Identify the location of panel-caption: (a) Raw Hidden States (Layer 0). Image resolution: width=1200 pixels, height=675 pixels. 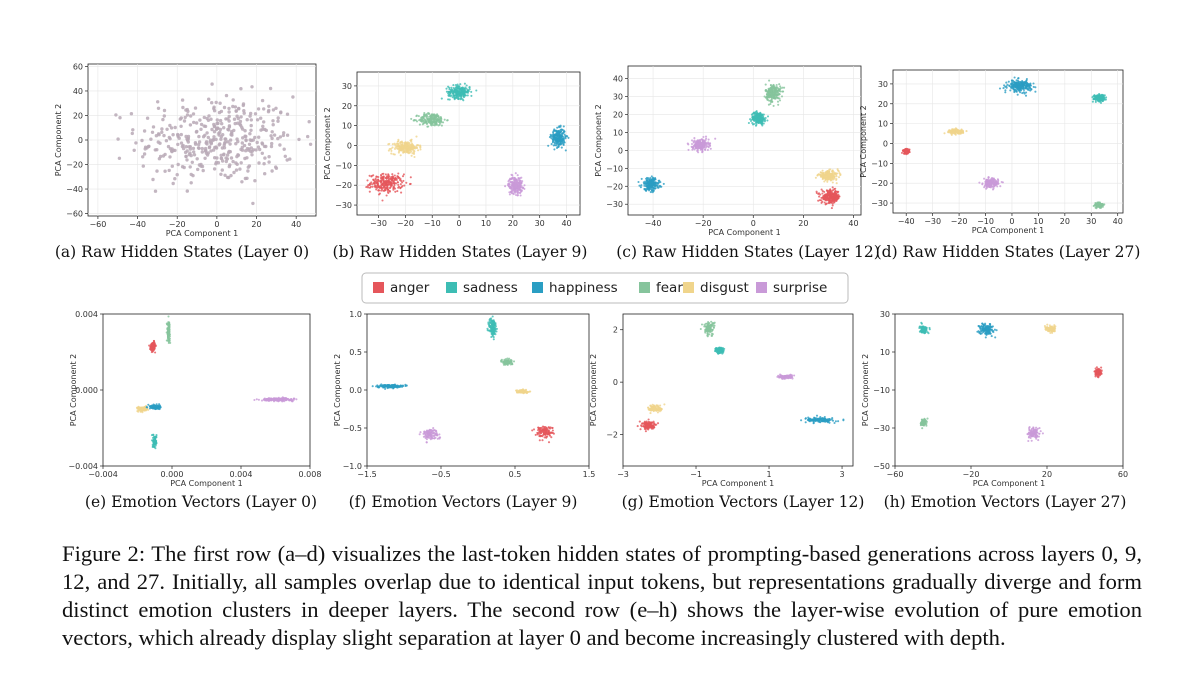
(182, 252).